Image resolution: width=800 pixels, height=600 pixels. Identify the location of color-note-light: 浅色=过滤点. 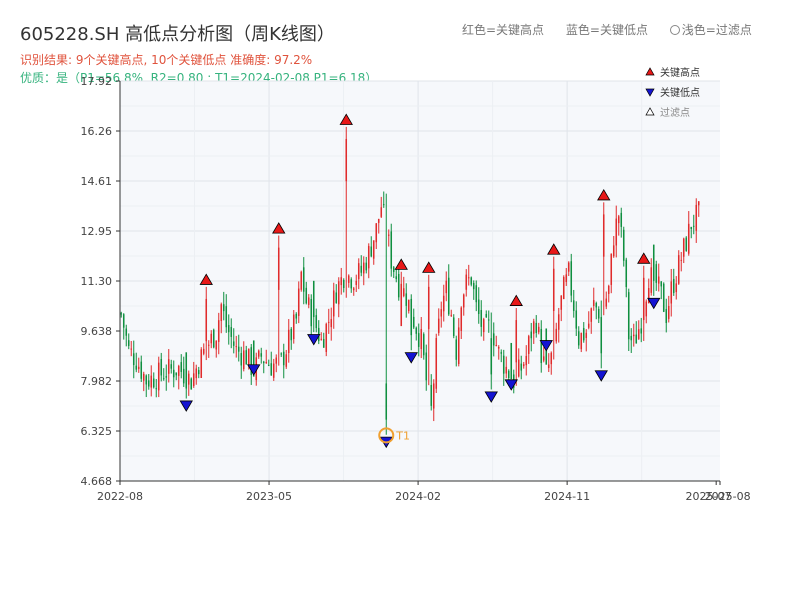
(716, 30).